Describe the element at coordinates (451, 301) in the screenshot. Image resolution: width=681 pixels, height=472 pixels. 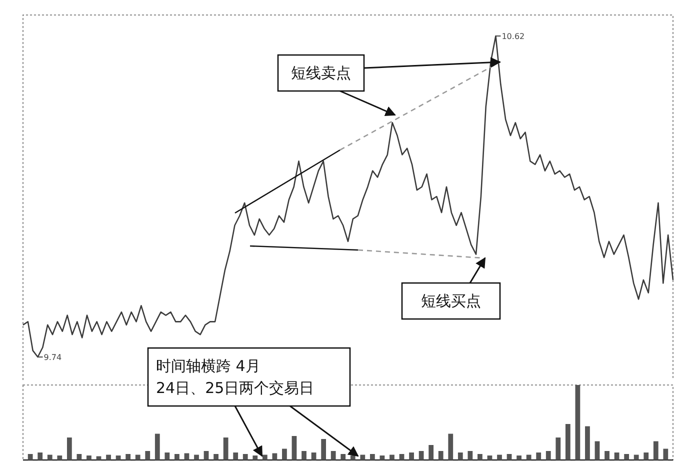
I see `annotation: 短线买点` at that location.